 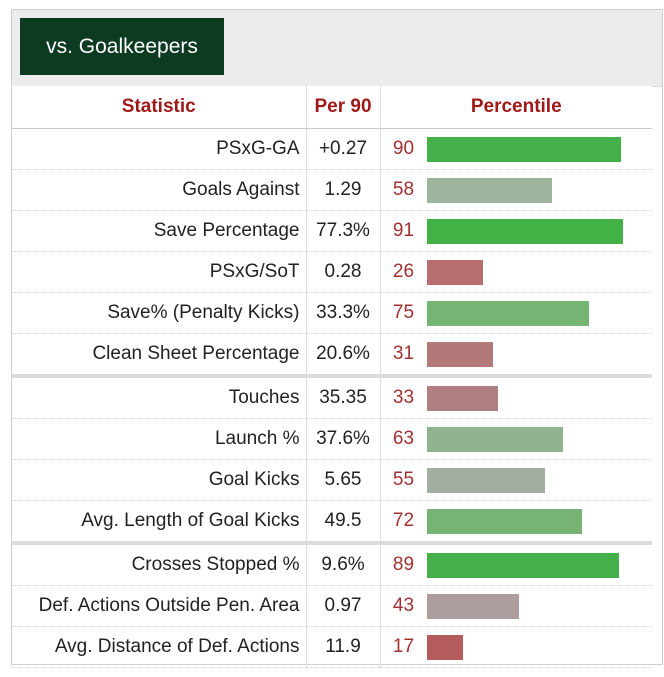 I want to click on percentile-cell: 72, so click(x=516, y=522).